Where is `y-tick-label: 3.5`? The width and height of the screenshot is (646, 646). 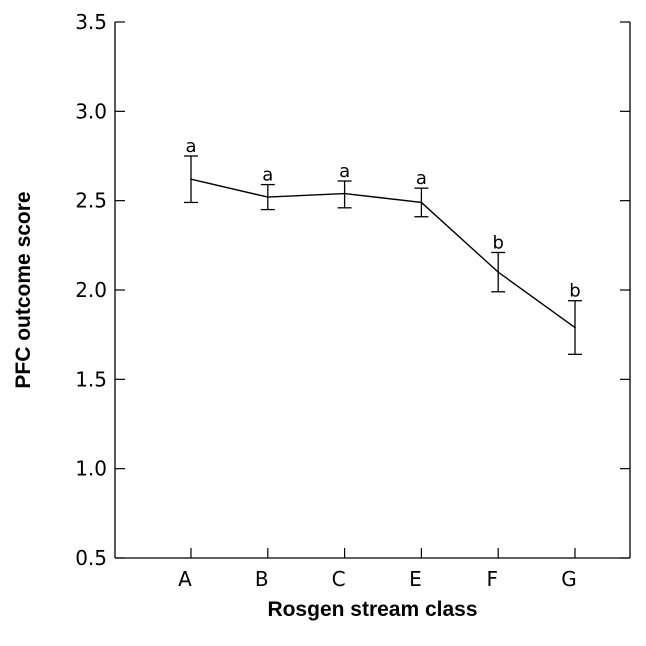 y-tick-label: 3.5 is located at coordinates (91, 22).